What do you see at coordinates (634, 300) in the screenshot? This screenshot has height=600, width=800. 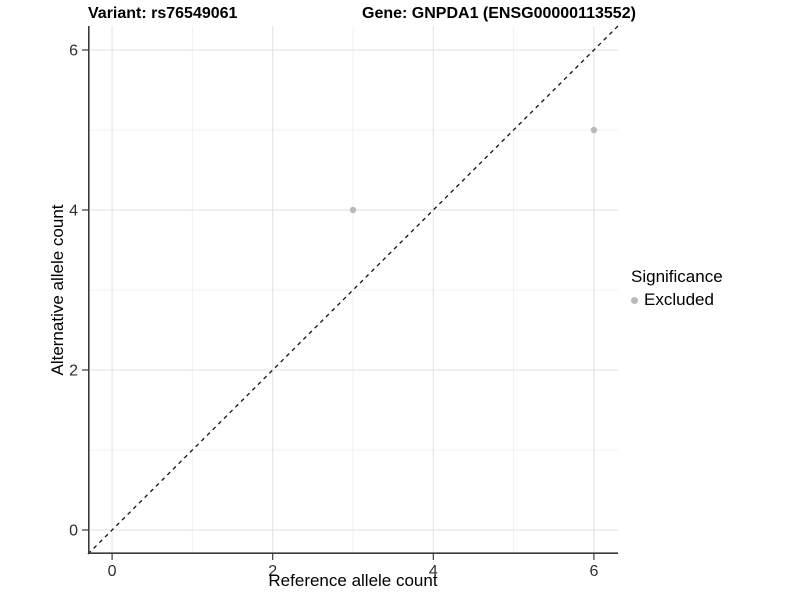 I see `legend-key-dot-icon` at bounding box center [634, 300].